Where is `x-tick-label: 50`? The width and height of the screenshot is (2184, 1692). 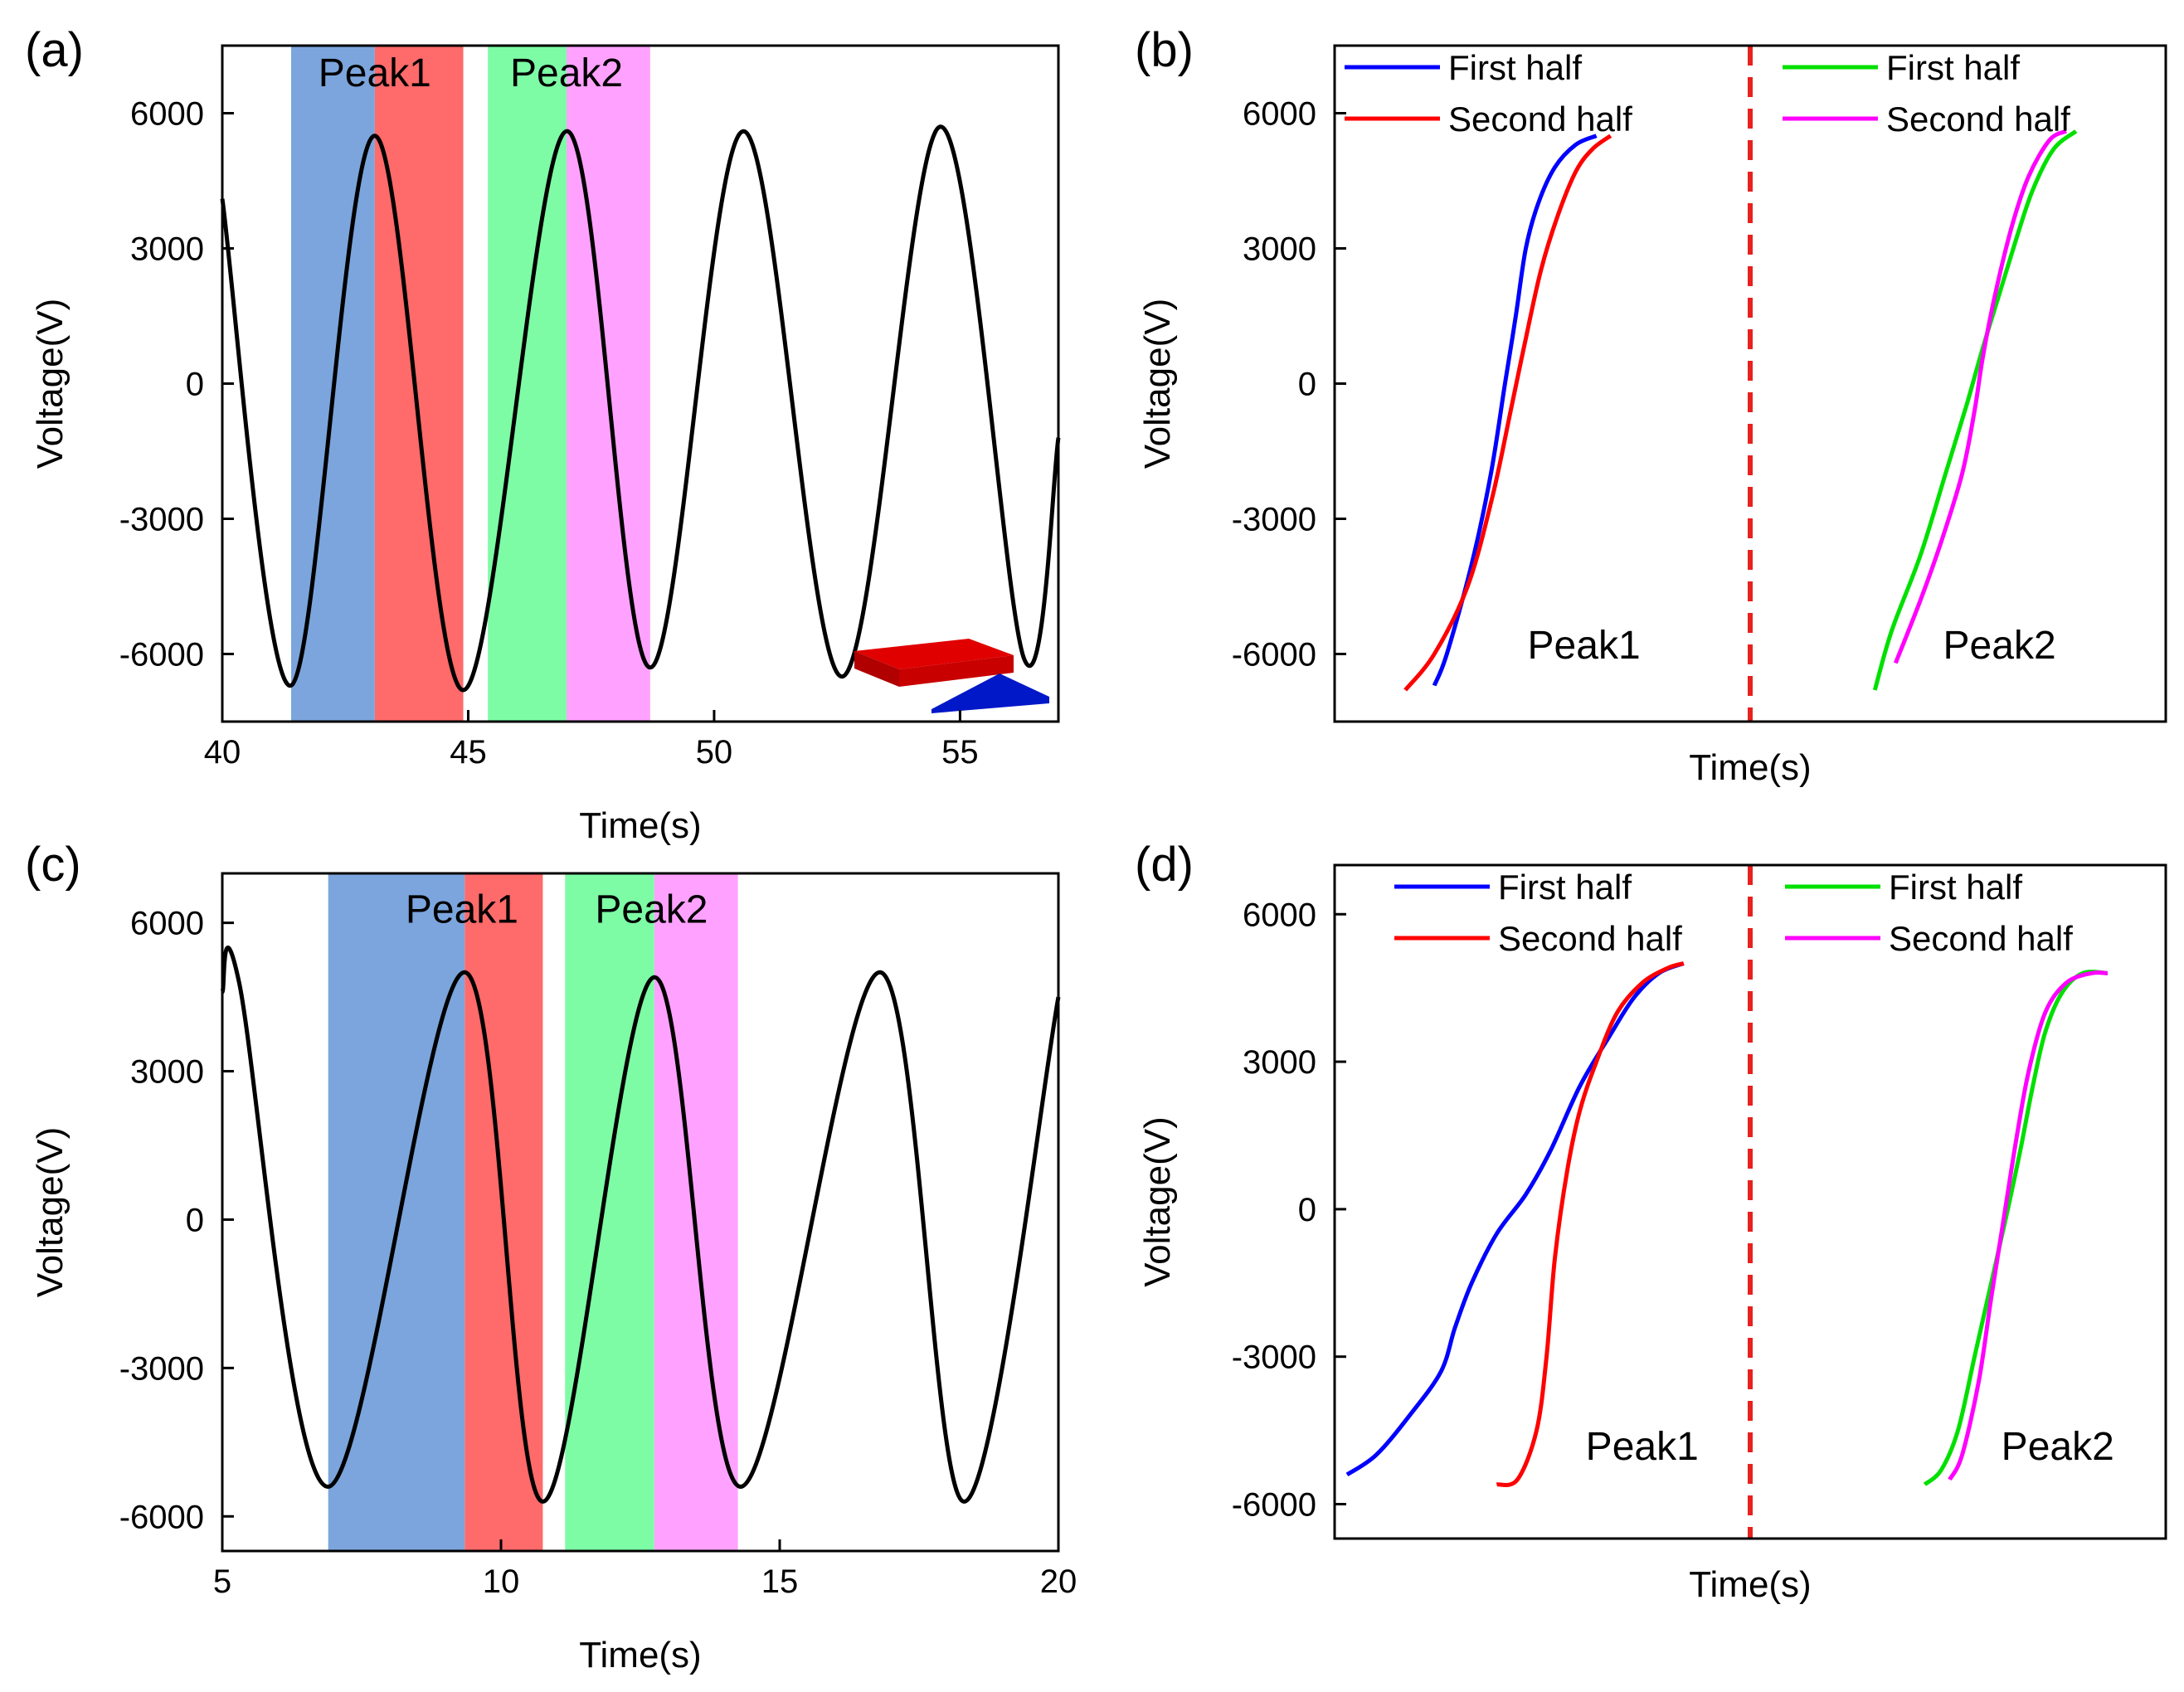
x-tick-label: 50 is located at coordinates (714, 752).